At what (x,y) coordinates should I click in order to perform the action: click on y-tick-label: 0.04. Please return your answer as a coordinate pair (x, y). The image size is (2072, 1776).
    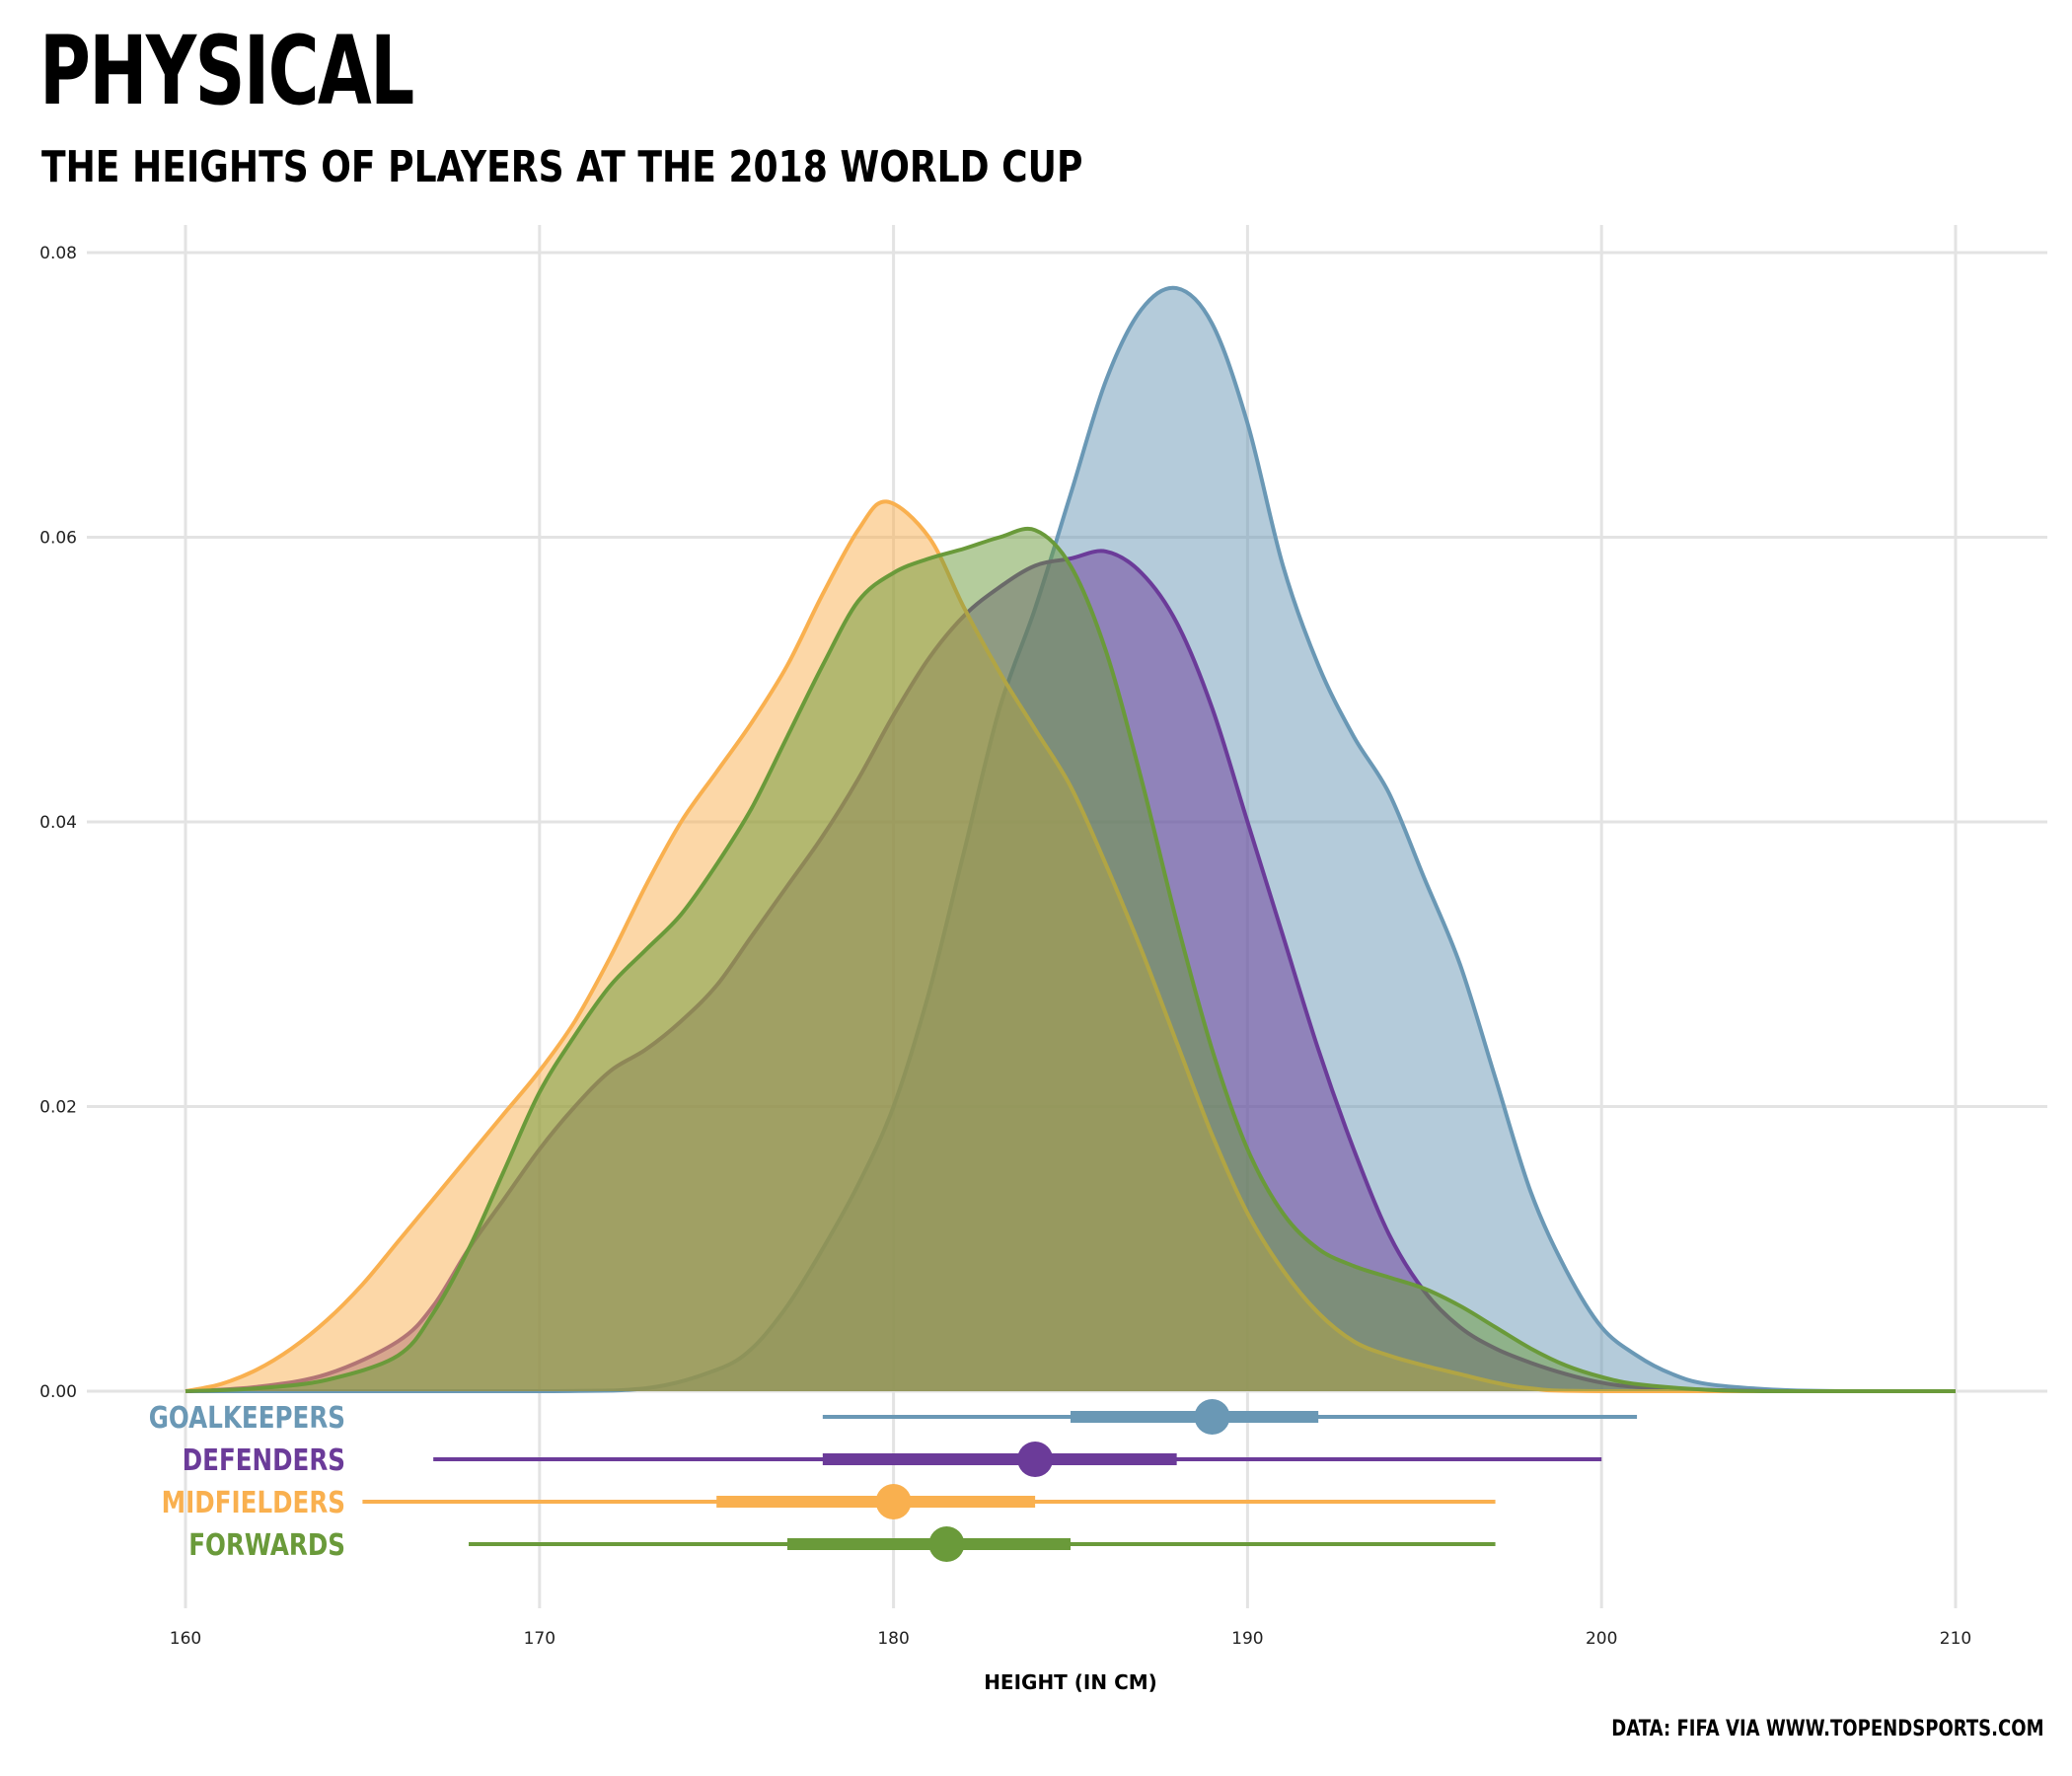
    Looking at the image, I should click on (58, 823).